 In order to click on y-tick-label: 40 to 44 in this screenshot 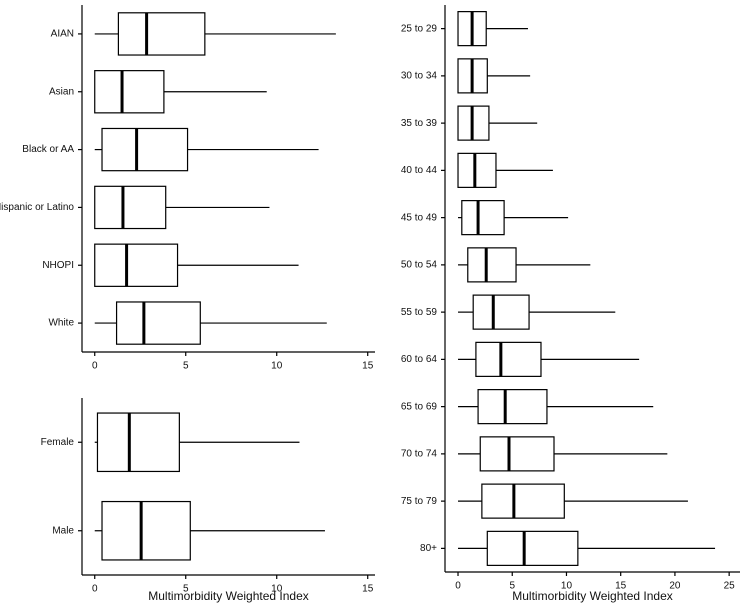, I will do `click(419, 170)`.